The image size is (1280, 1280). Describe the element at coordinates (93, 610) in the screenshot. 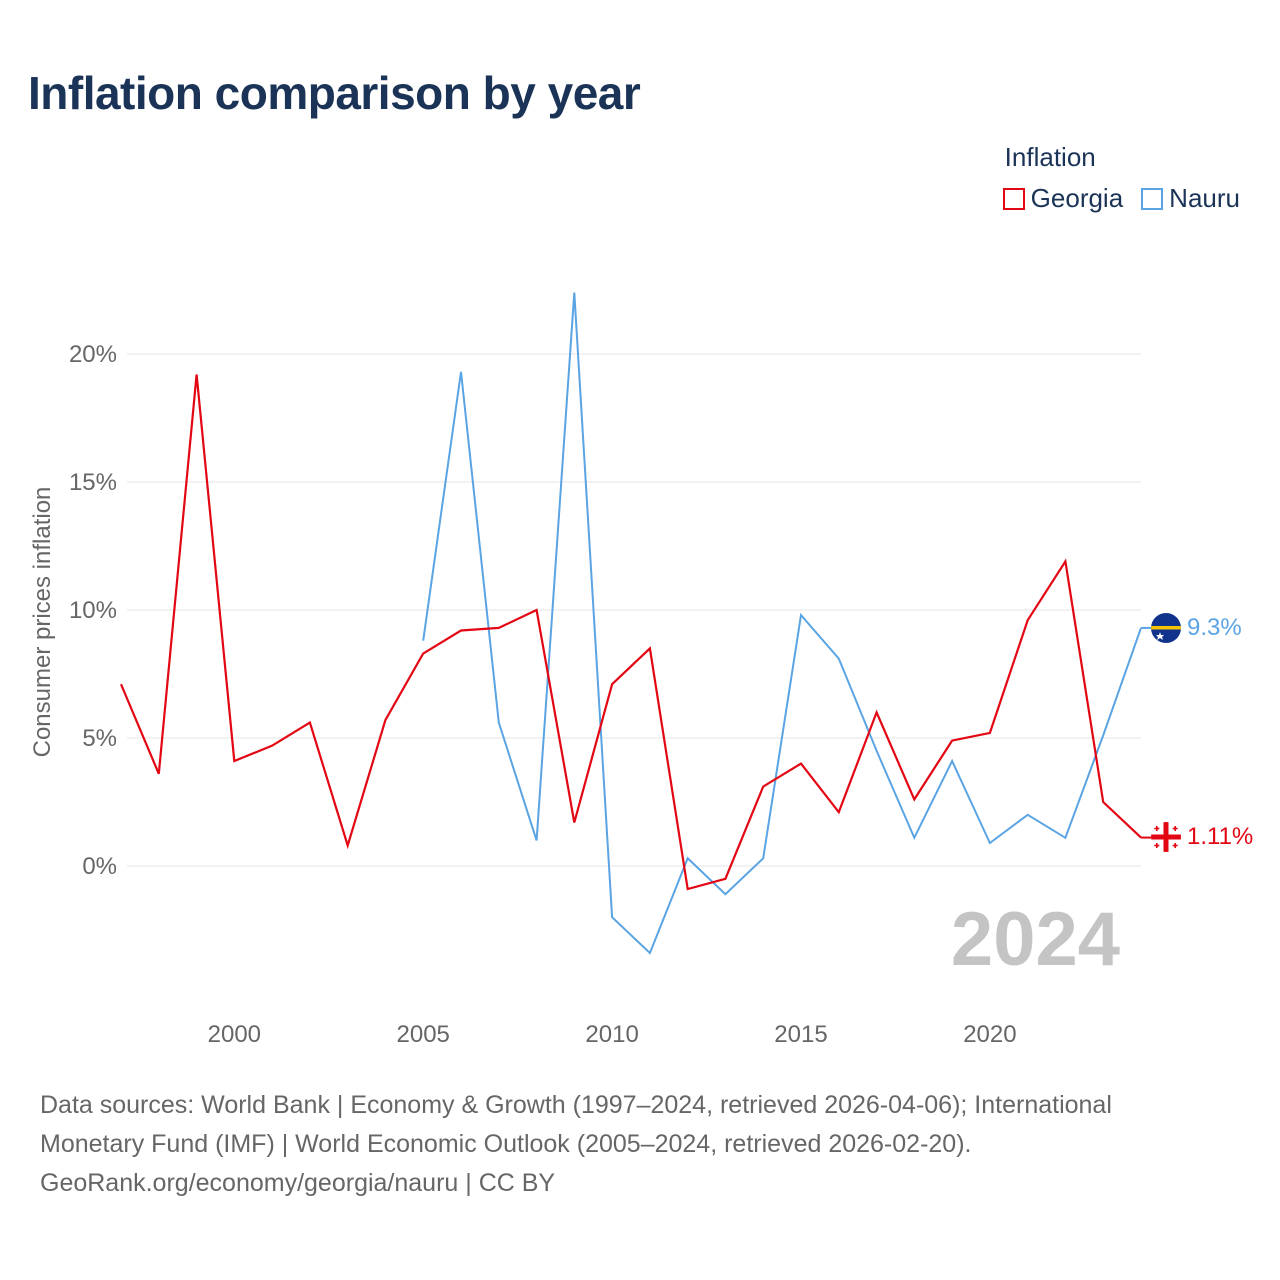

I see `y-tick-label: 10%` at that location.